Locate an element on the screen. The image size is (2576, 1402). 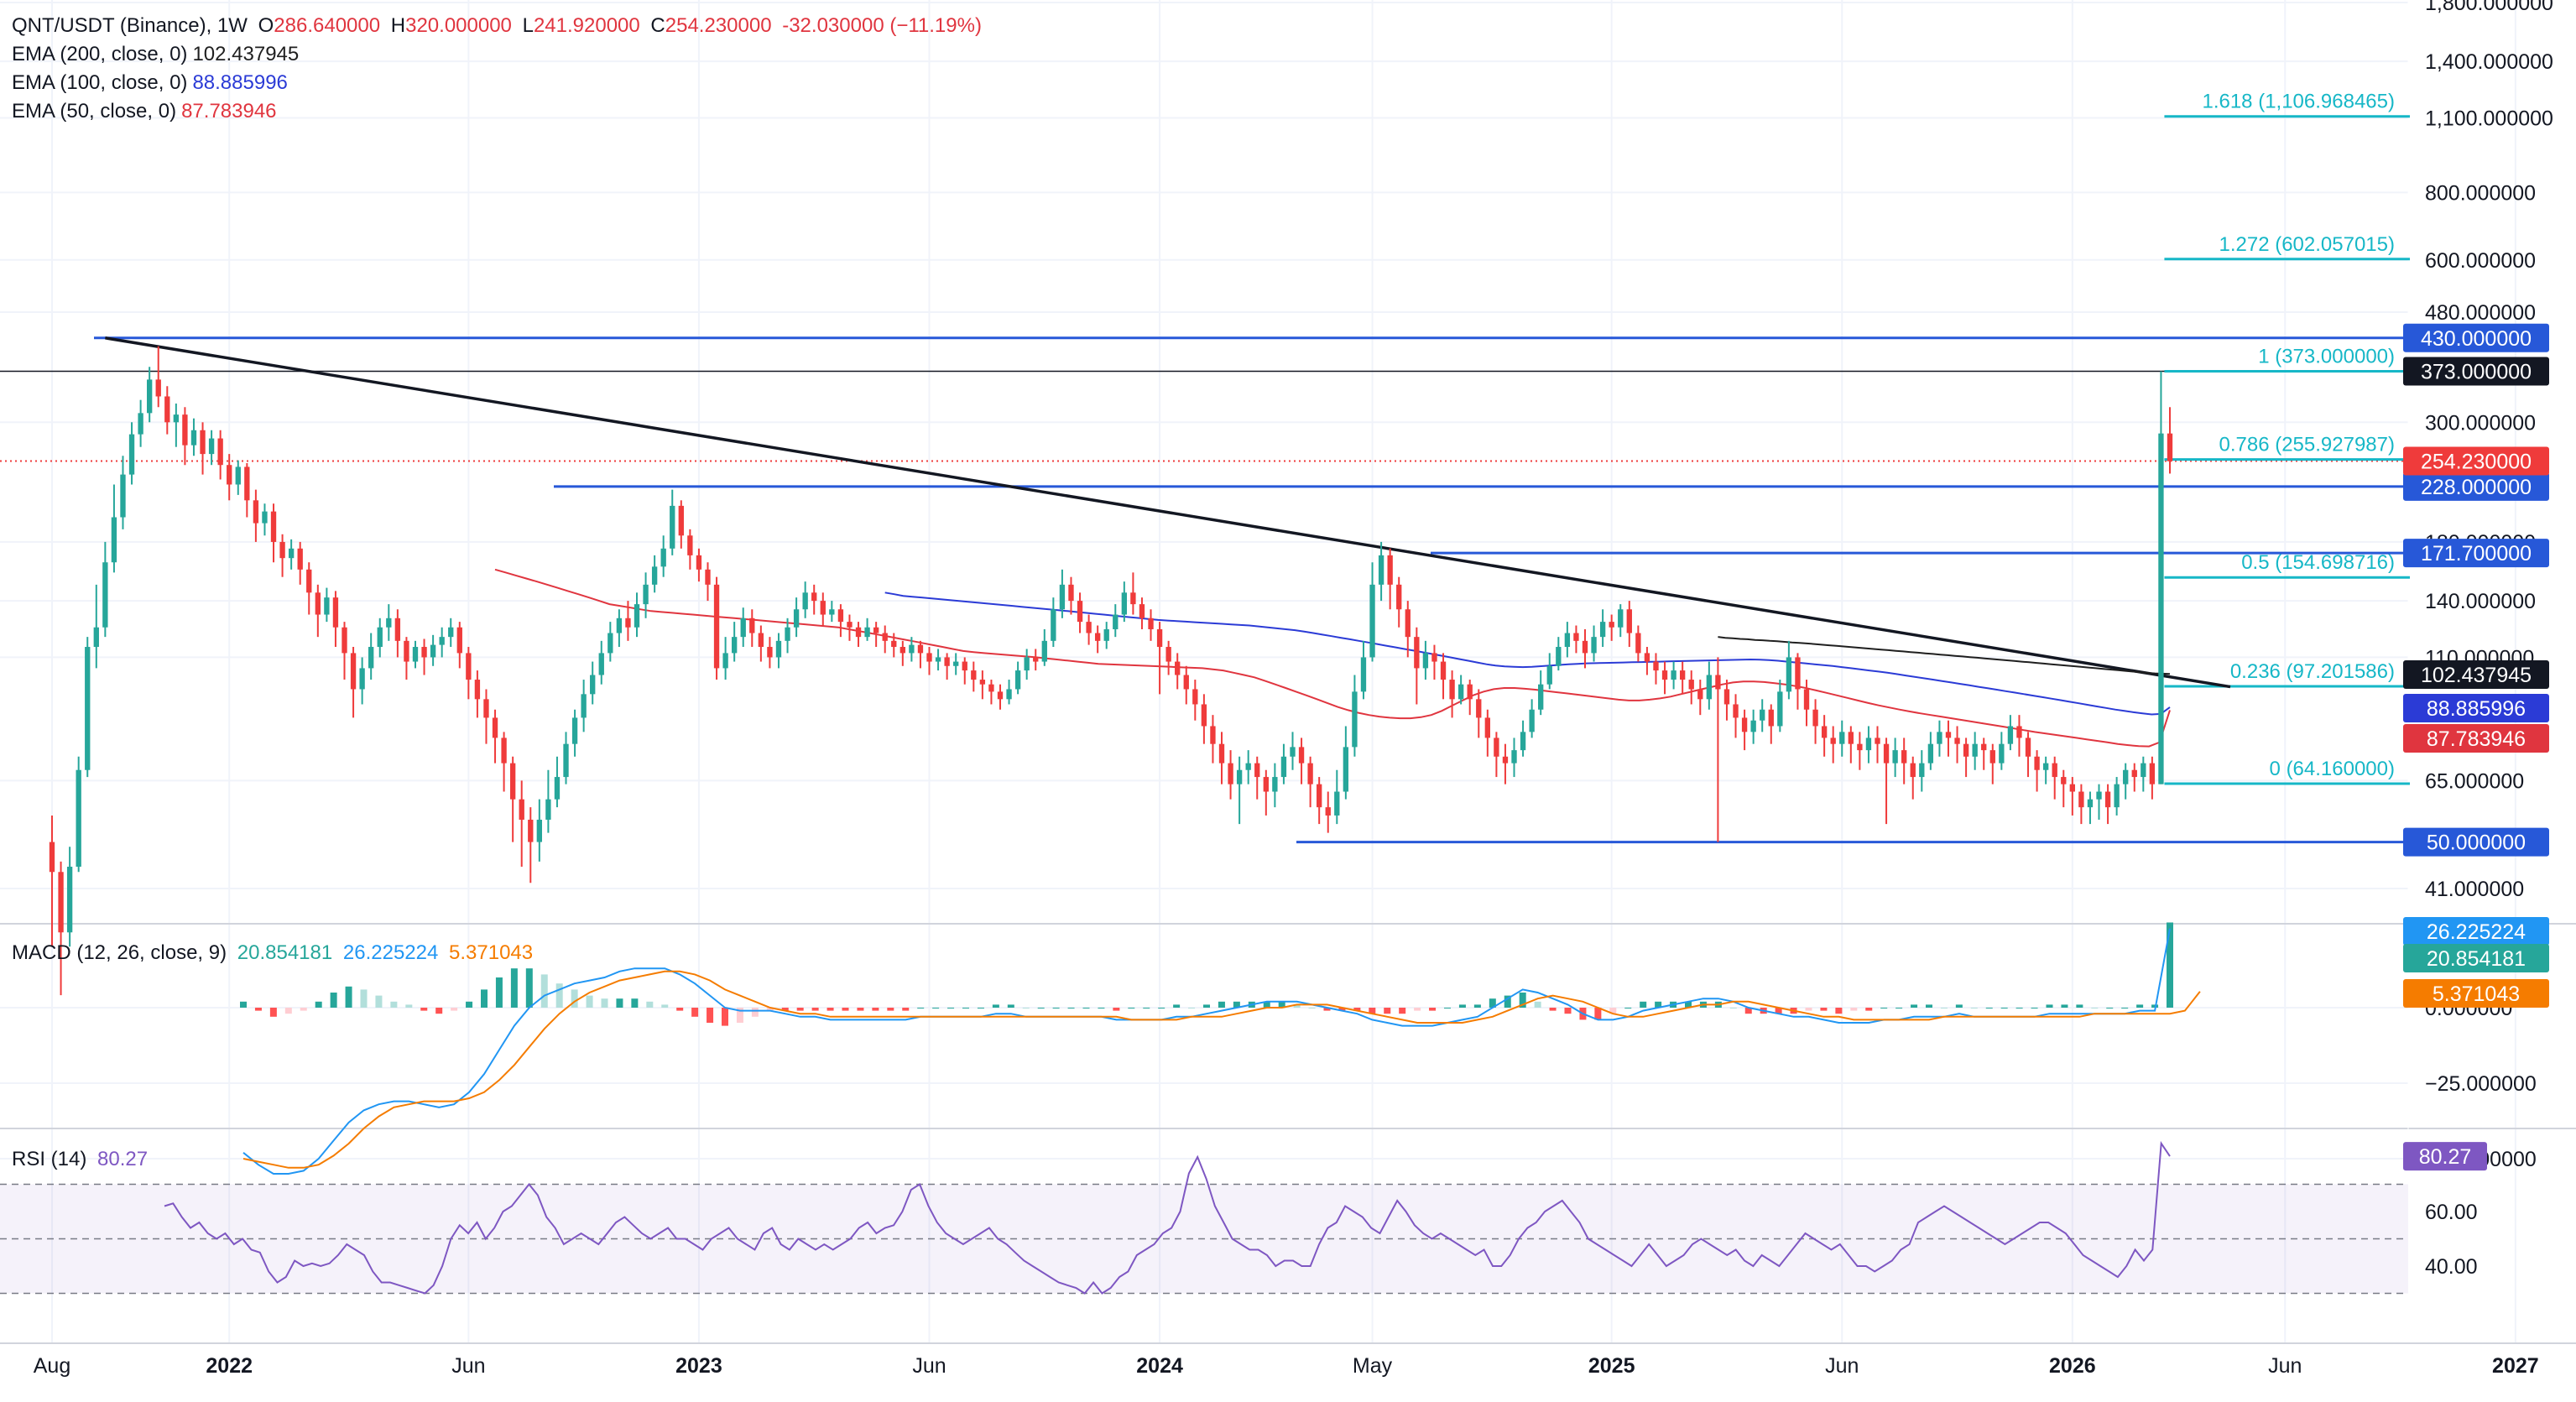
level-tag-171.700000-bg is located at coordinates (2476, 553).